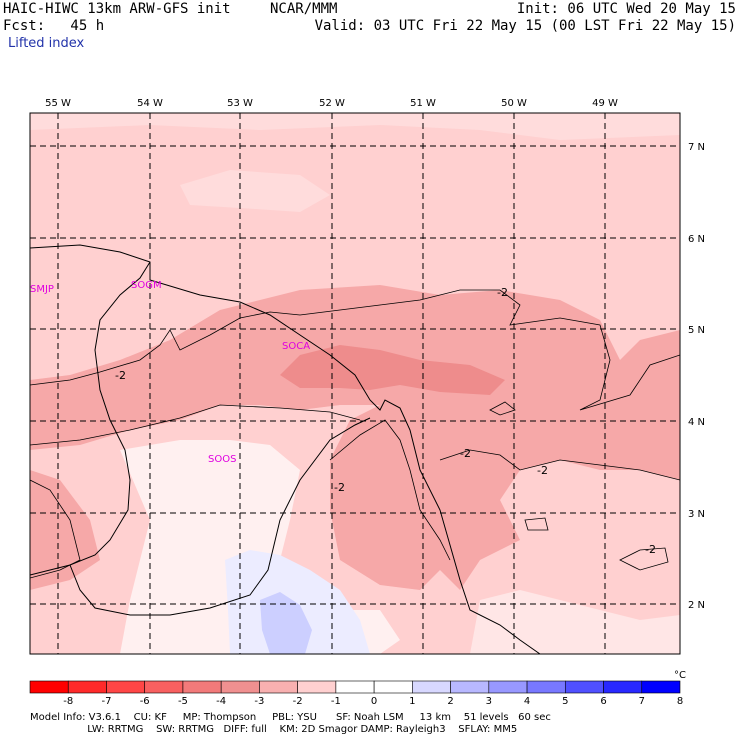  I want to click on field-light-patch, so click(255, 191).